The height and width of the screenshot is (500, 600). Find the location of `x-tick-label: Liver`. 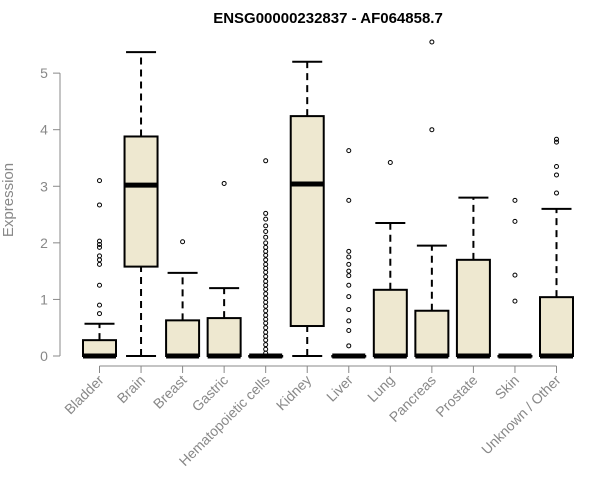

x-tick-label: Liver is located at coordinates (339, 388).